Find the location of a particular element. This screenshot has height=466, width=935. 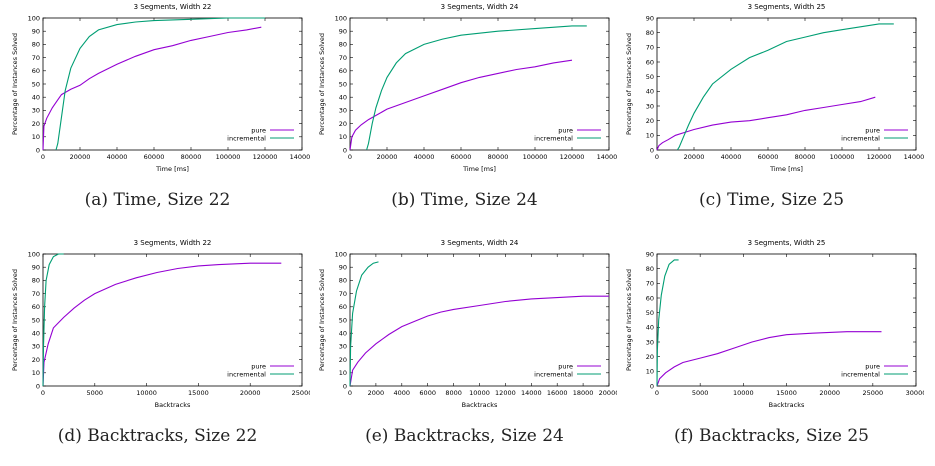

x-tick-label: 14000 is located at coordinates (531, 393).